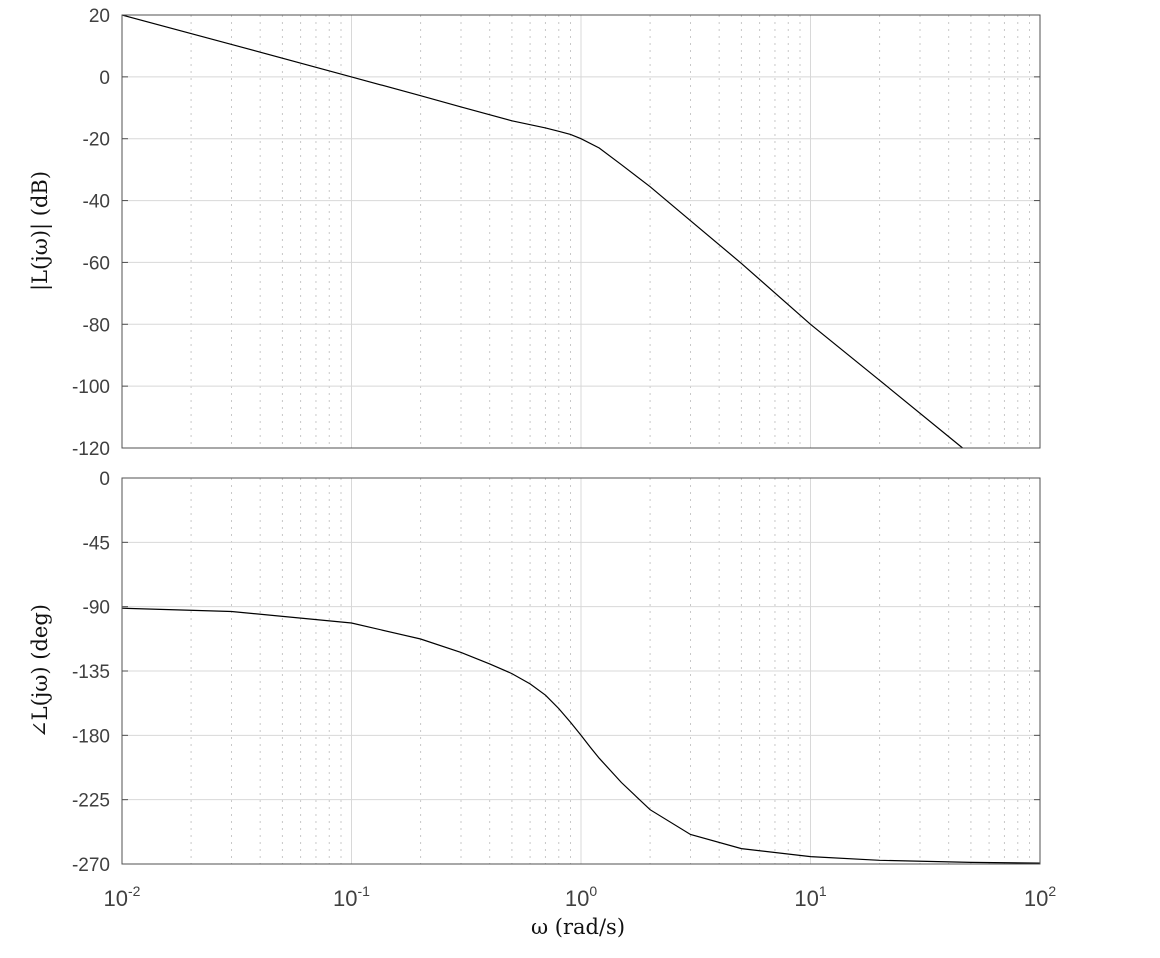 This screenshot has width=1160, height=958. Describe the element at coordinates (96, 543) in the screenshot. I see `phase-y-tick-label: -45` at that location.